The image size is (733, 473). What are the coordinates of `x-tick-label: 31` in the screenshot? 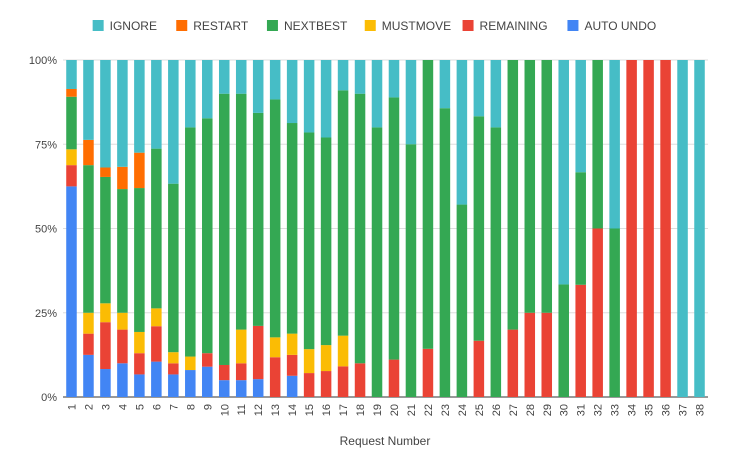 It's located at (582, 410).